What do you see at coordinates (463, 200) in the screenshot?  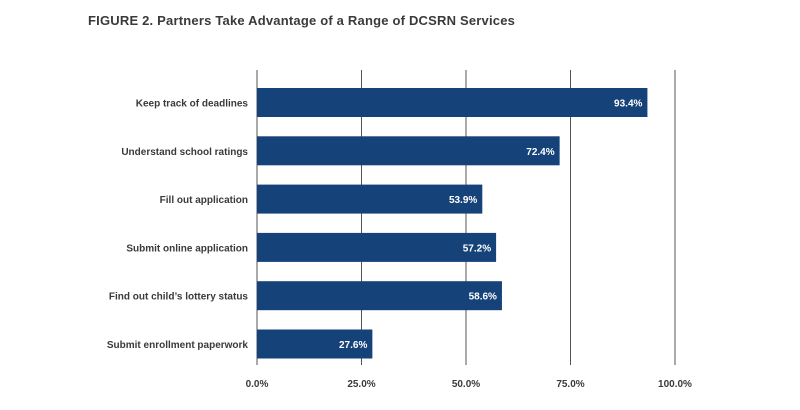 I see `value-label-2: 53.9%` at bounding box center [463, 200].